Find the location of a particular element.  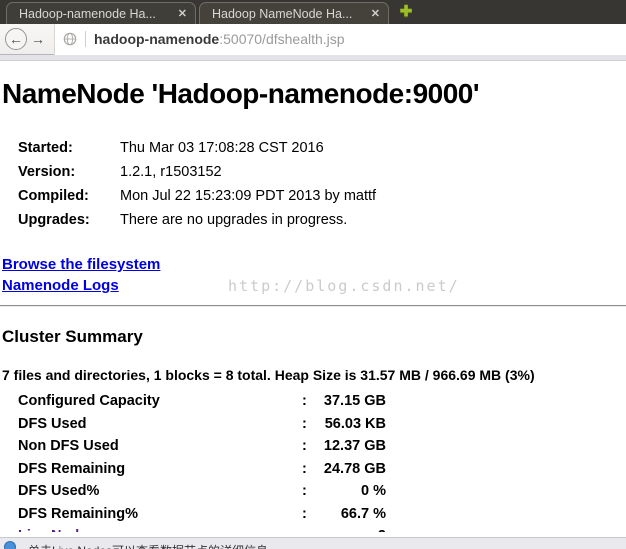

toolbar-shadow-strip is located at coordinates (313, 58).